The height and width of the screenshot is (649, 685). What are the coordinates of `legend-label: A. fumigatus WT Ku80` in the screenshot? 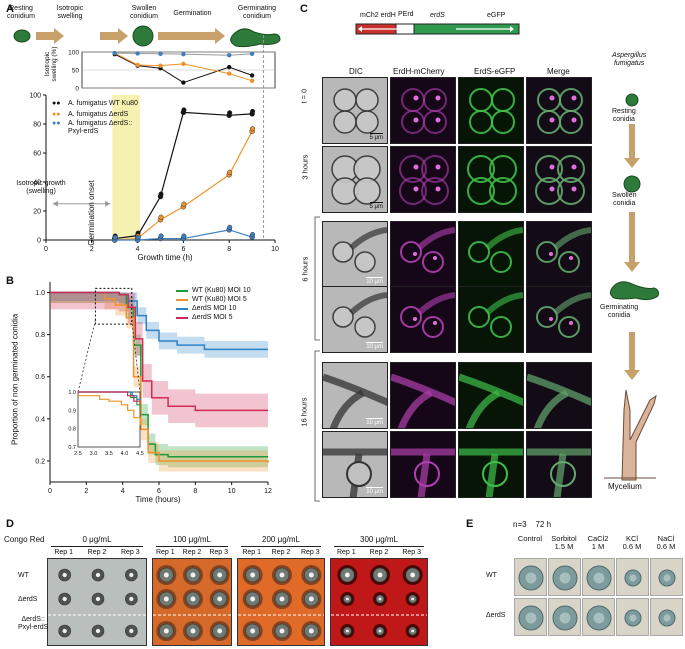 It's located at (103, 103).